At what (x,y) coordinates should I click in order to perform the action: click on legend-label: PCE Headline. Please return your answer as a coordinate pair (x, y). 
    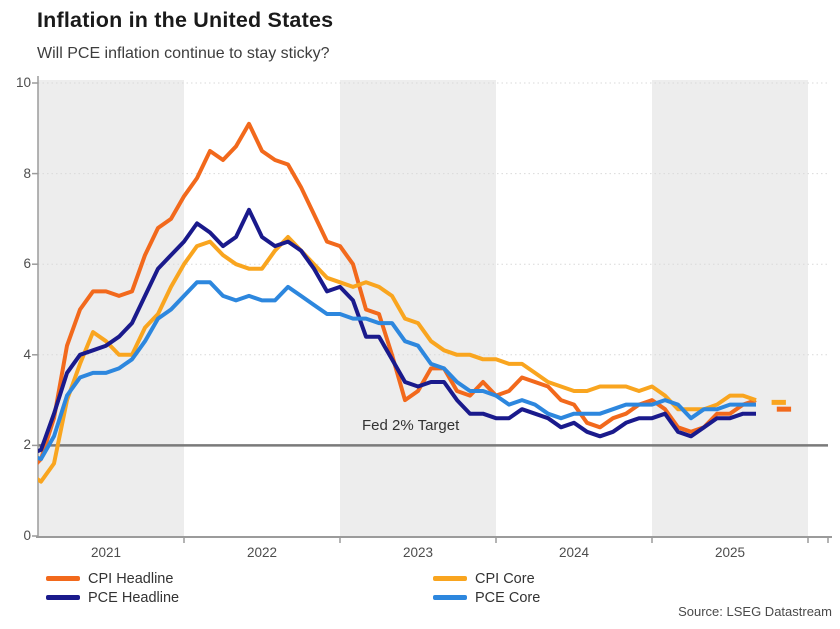
    Looking at the image, I should click on (134, 598).